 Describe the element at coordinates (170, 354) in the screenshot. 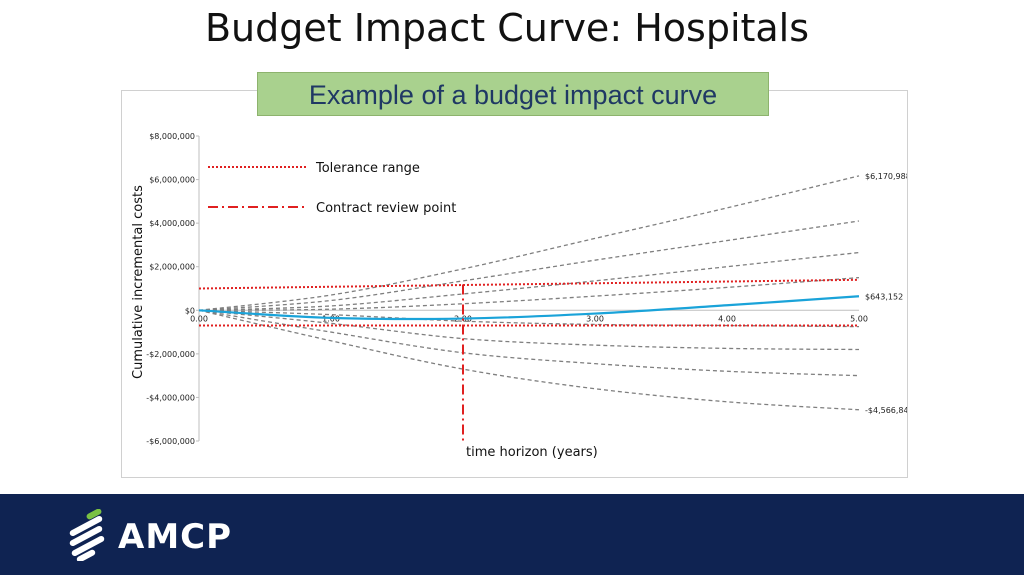

I see `y-tick-label: -$2,000,000` at that location.